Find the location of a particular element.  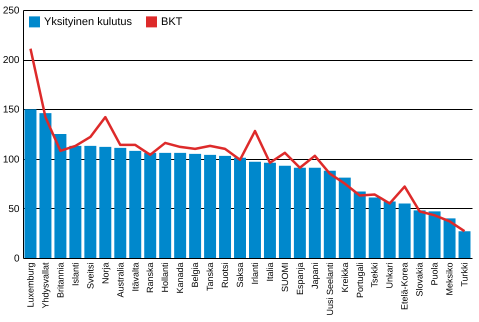

x-tick-label: Japani is located at coordinates (315, 276).